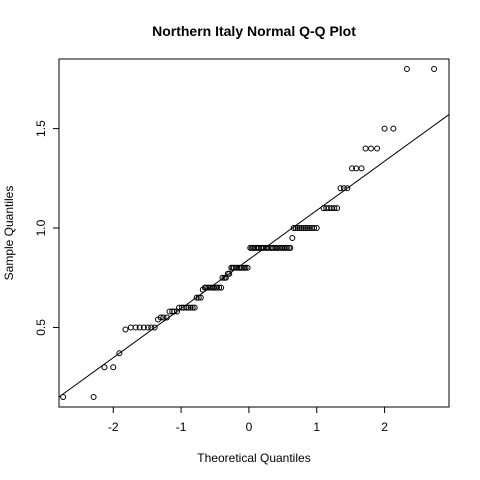  What do you see at coordinates (9, 233) in the screenshot?
I see `y-axis-label: Sample Quantiles` at bounding box center [9, 233].